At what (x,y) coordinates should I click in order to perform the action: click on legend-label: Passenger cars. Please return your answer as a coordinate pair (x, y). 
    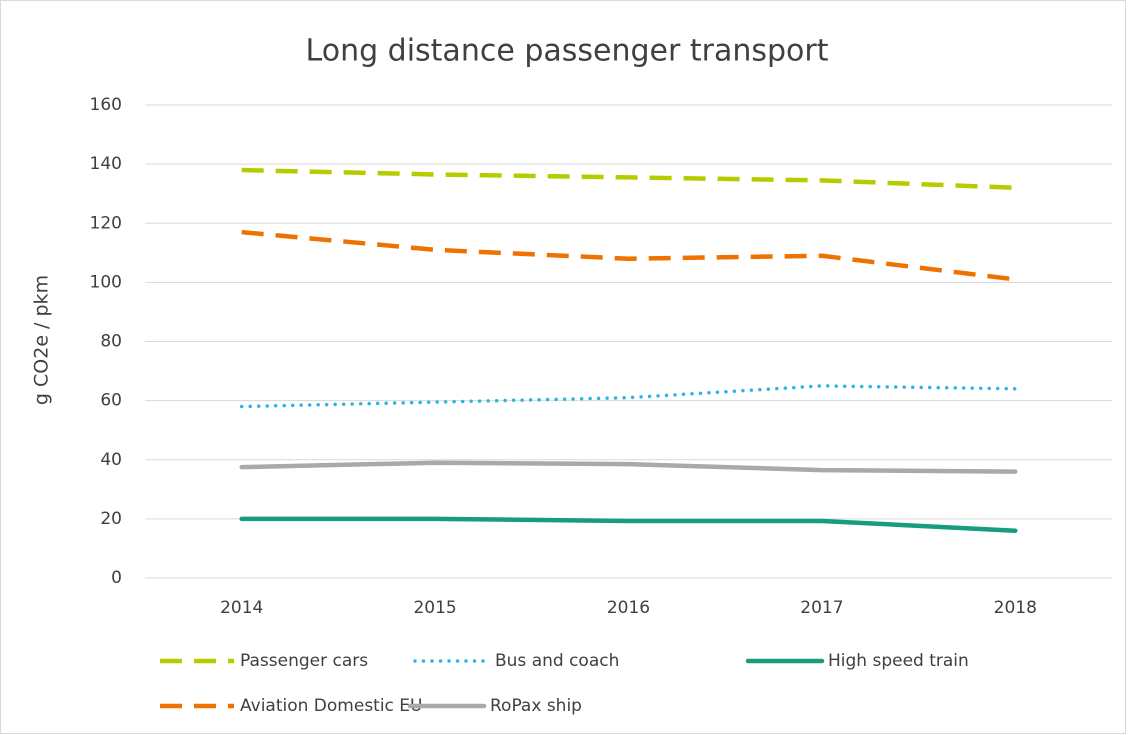
    Looking at the image, I should click on (304, 661).